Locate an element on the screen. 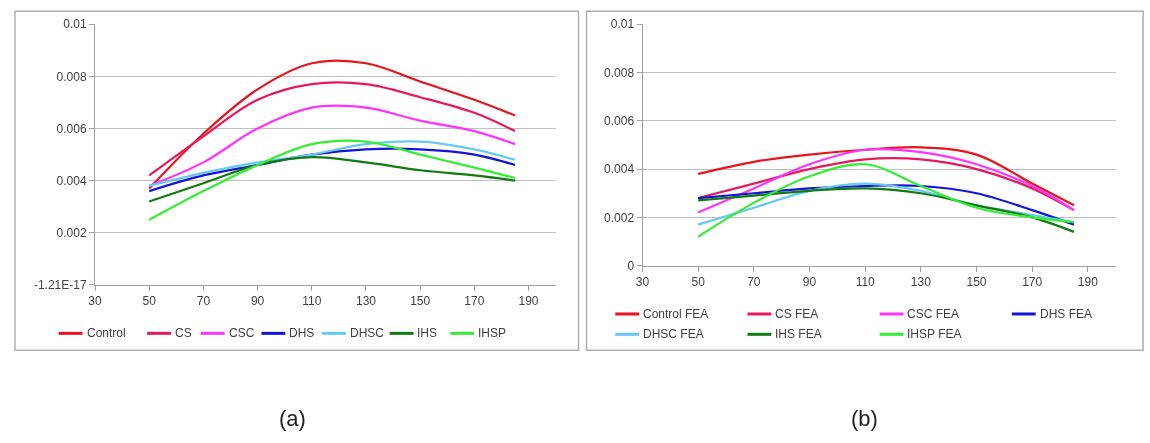 The width and height of the screenshot is (1150, 443). legend-label: CSC is located at coordinates (242, 333).